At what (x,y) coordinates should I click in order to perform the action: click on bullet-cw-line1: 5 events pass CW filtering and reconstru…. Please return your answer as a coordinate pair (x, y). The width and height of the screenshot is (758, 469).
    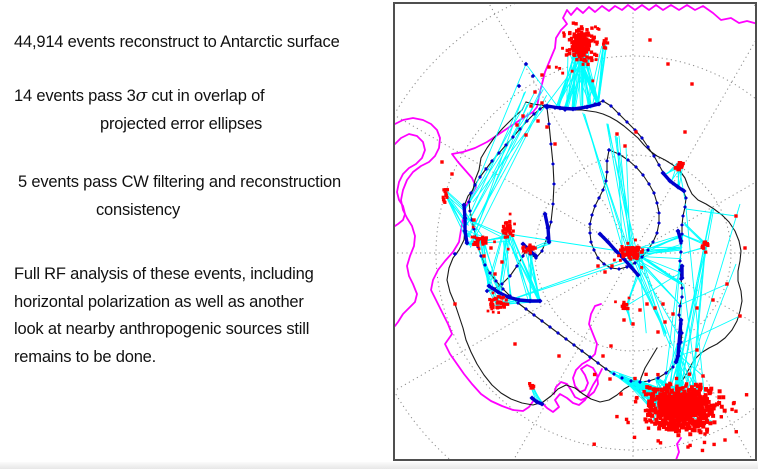
    Looking at the image, I should click on (179, 182).